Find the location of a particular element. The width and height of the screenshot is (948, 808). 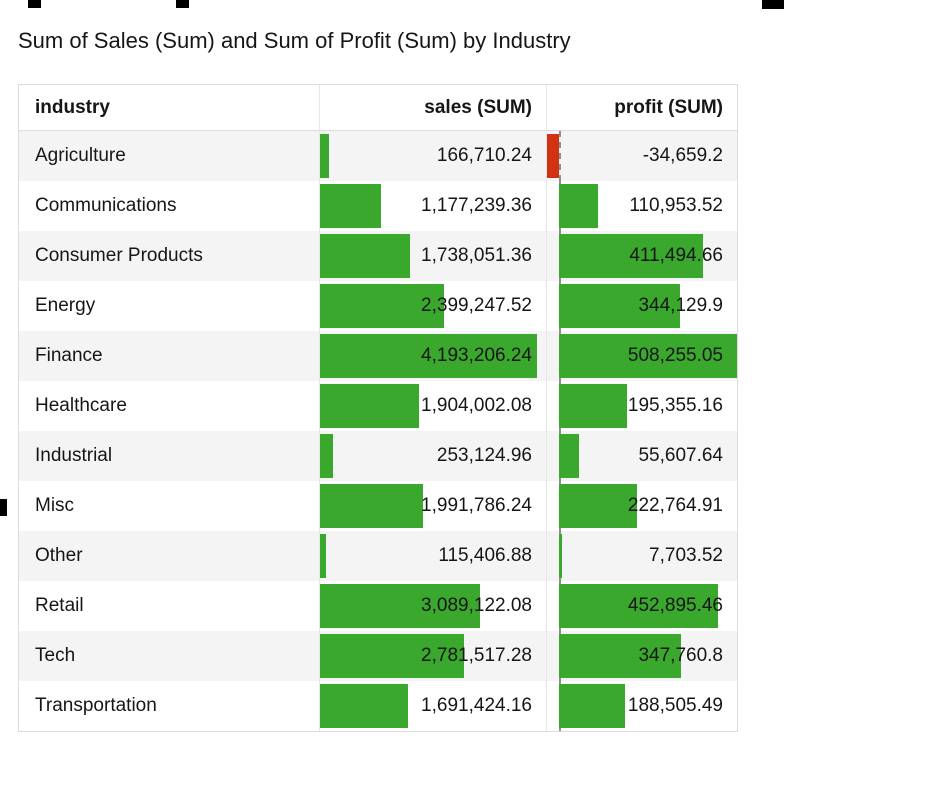

industry-cell: Agriculture is located at coordinates (169, 156).